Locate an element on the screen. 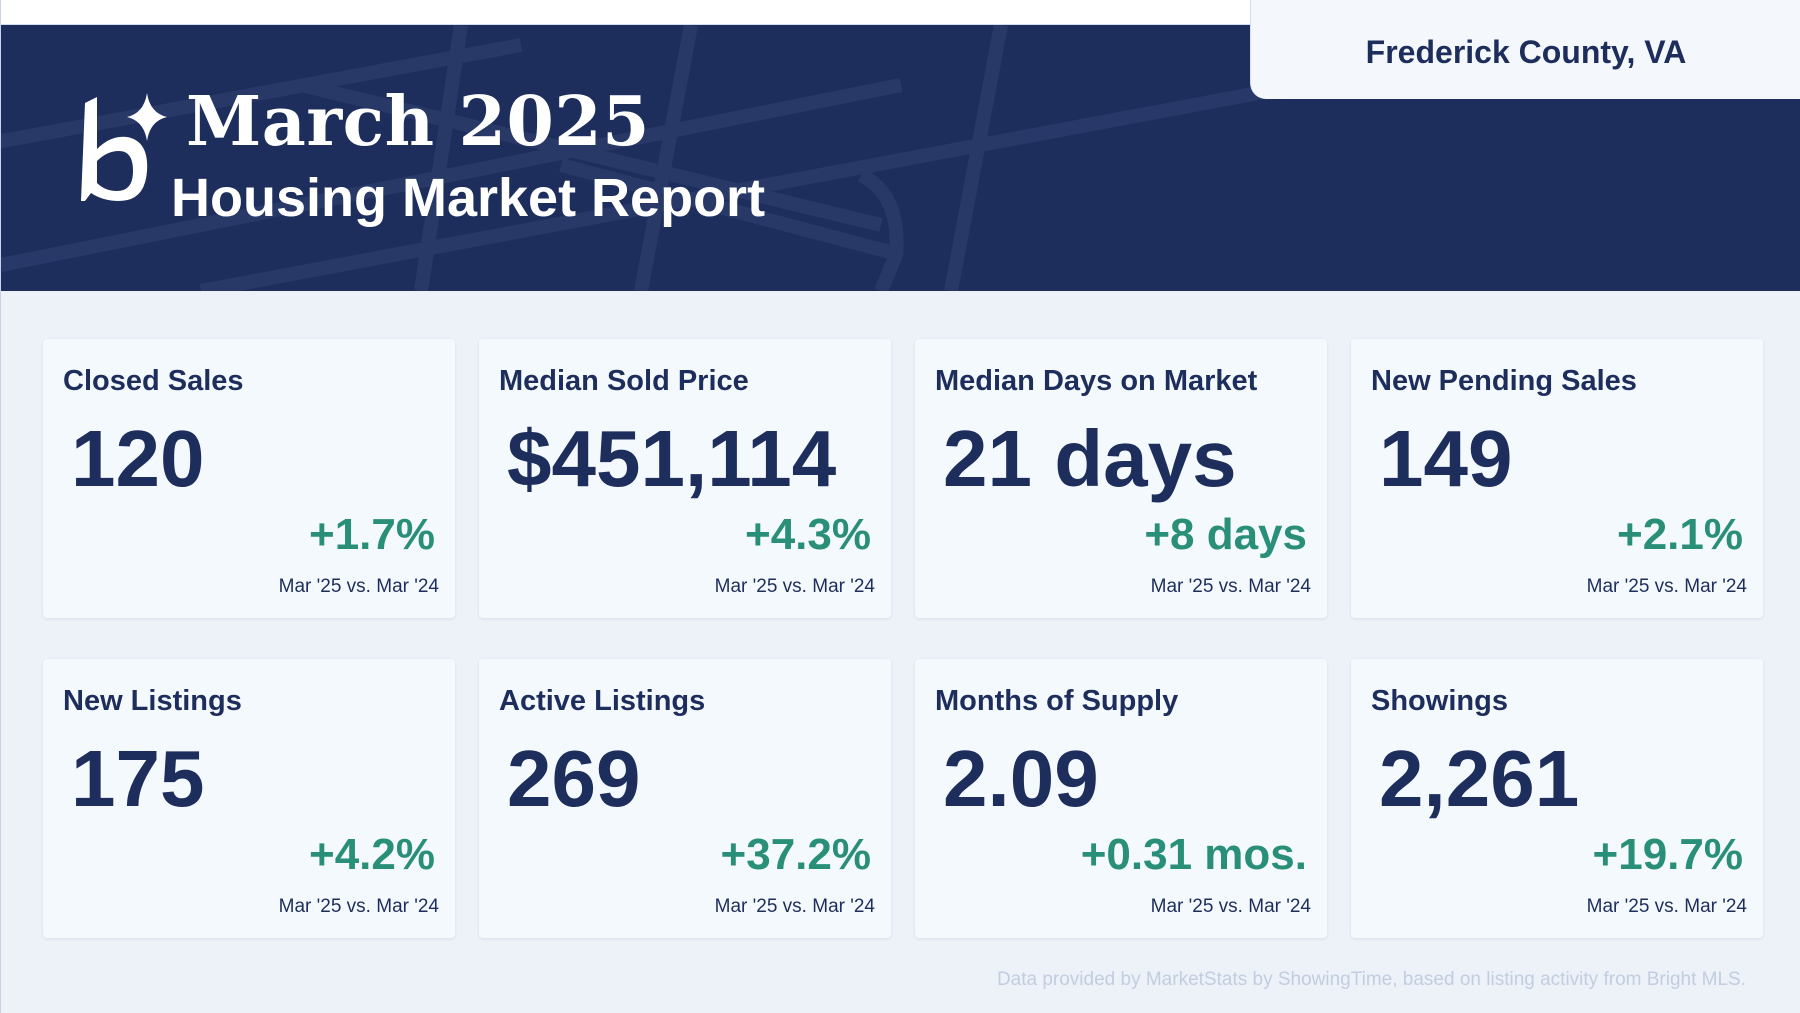 The height and width of the screenshot is (1013, 1800). brand-b-sparkle-logo is located at coordinates (124, 147).